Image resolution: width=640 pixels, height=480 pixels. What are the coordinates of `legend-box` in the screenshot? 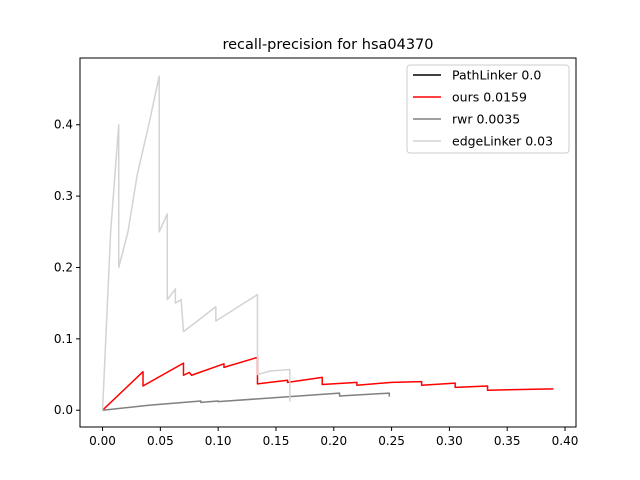 It's located at (488, 109).